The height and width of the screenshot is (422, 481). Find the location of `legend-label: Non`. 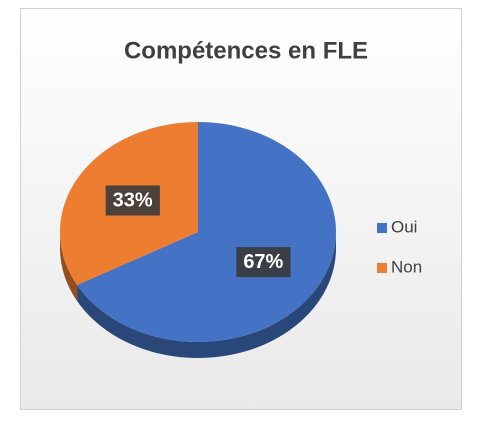

legend-label: Non is located at coordinates (406, 266).